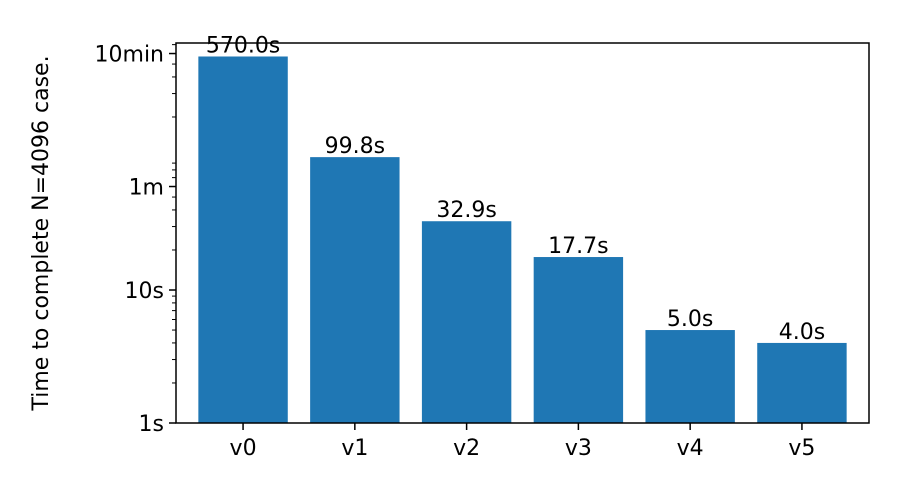  What do you see at coordinates (144, 291) in the screenshot?
I see `y-tick-label: 10s` at bounding box center [144, 291].